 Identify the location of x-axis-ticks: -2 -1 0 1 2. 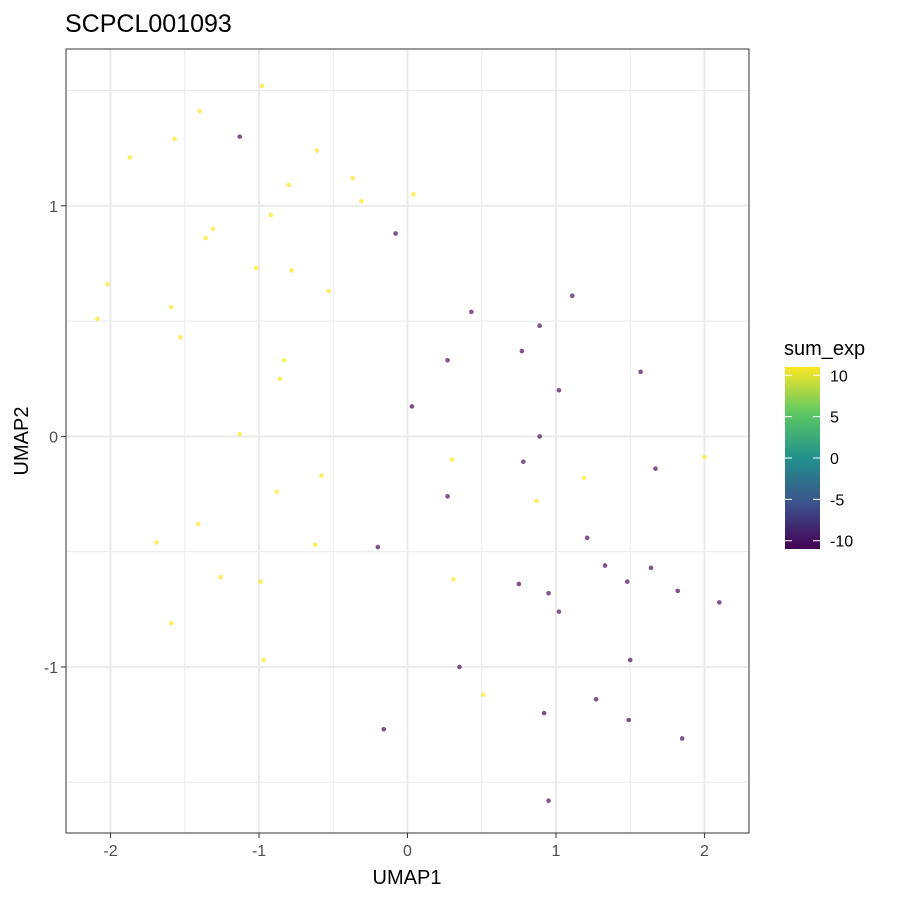
(406, 846).